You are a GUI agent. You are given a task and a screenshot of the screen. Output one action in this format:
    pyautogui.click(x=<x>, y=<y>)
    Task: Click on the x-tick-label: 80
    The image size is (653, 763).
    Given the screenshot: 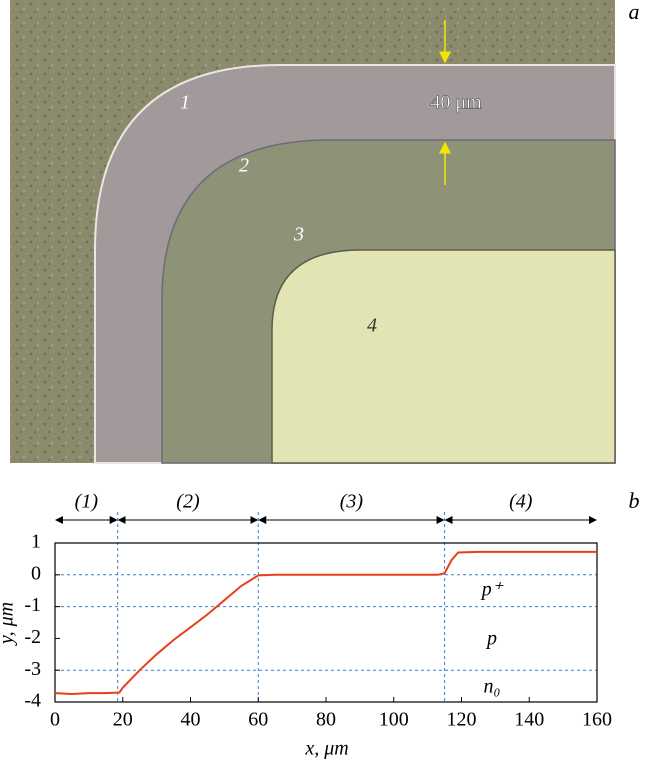 What is the action you would take?
    pyautogui.click(x=326, y=720)
    